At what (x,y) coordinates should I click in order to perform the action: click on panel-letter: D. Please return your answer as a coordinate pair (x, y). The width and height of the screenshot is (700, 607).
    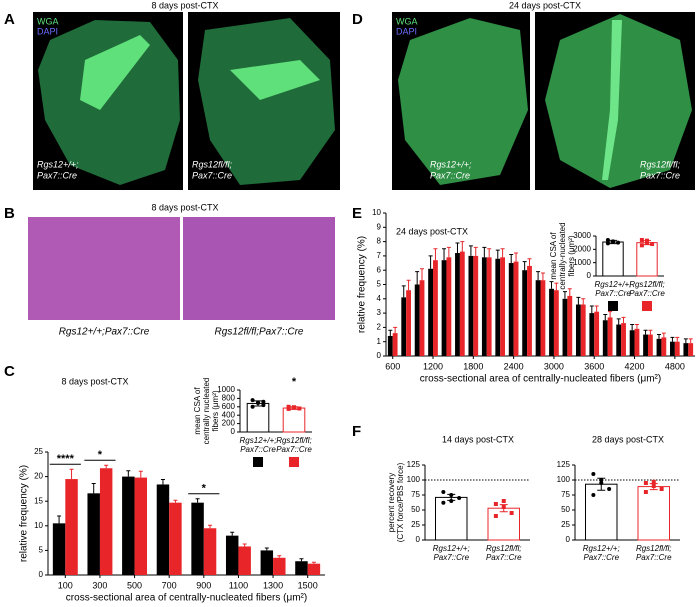
    Looking at the image, I should click on (357, 19).